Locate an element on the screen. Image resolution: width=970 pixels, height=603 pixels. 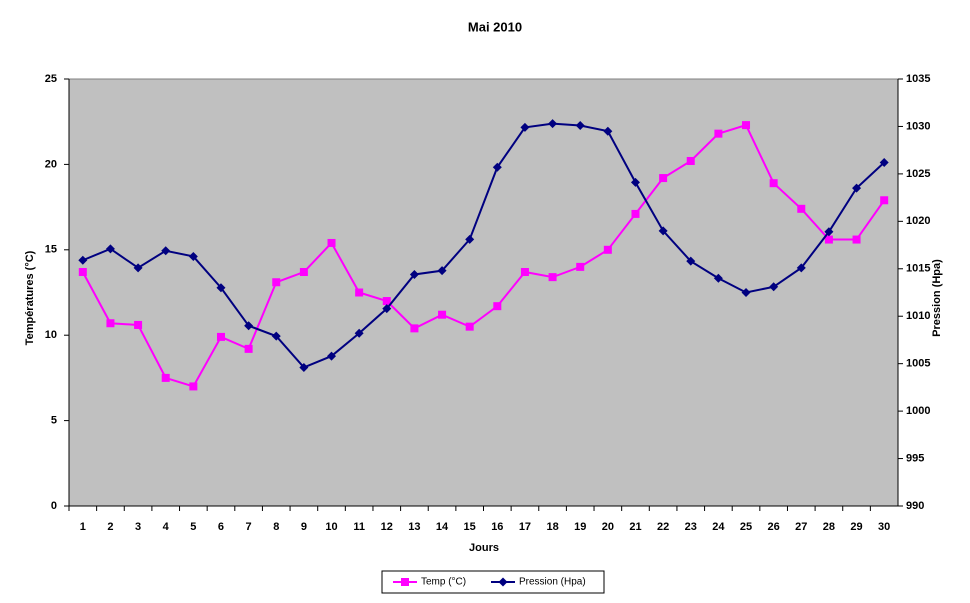
x-tick-label: 16 is located at coordinates (497, 527).